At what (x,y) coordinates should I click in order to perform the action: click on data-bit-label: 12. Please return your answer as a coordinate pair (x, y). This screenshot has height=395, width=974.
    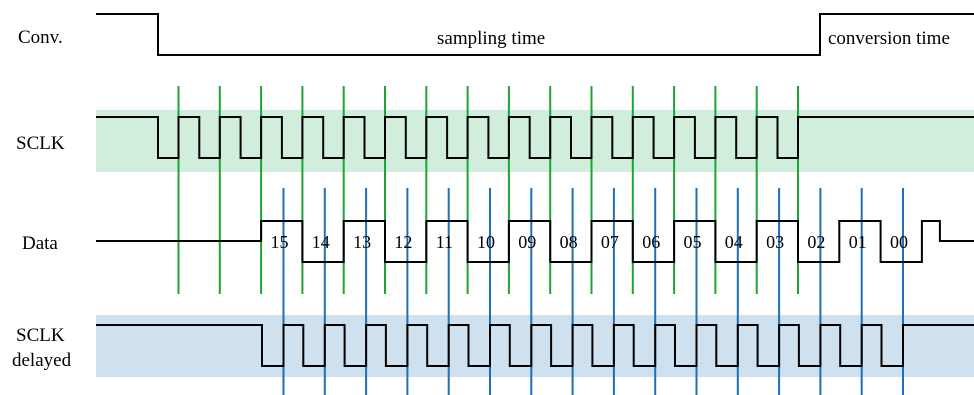
    Looking at the image, I should click on (403, 242).